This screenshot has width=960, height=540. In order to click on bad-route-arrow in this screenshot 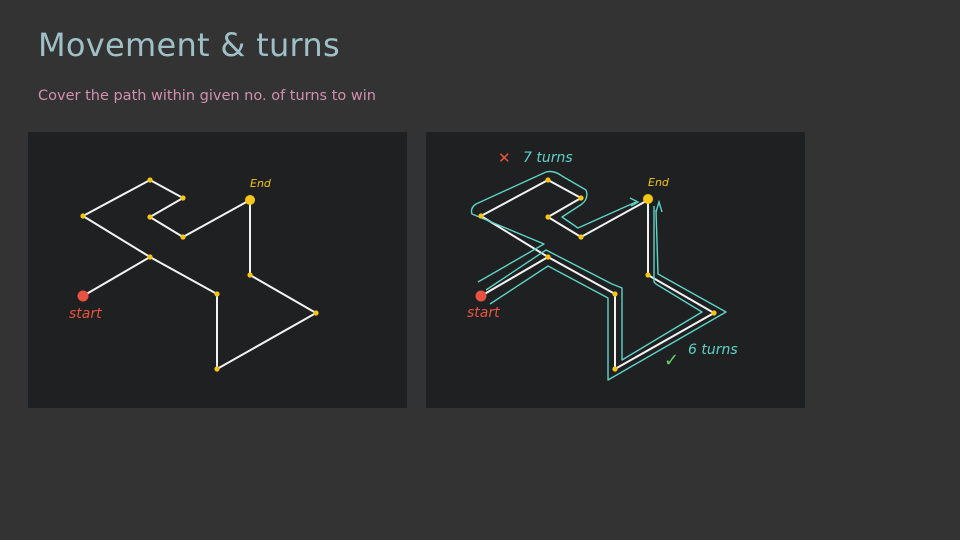, I will do `click(634, 202)`.